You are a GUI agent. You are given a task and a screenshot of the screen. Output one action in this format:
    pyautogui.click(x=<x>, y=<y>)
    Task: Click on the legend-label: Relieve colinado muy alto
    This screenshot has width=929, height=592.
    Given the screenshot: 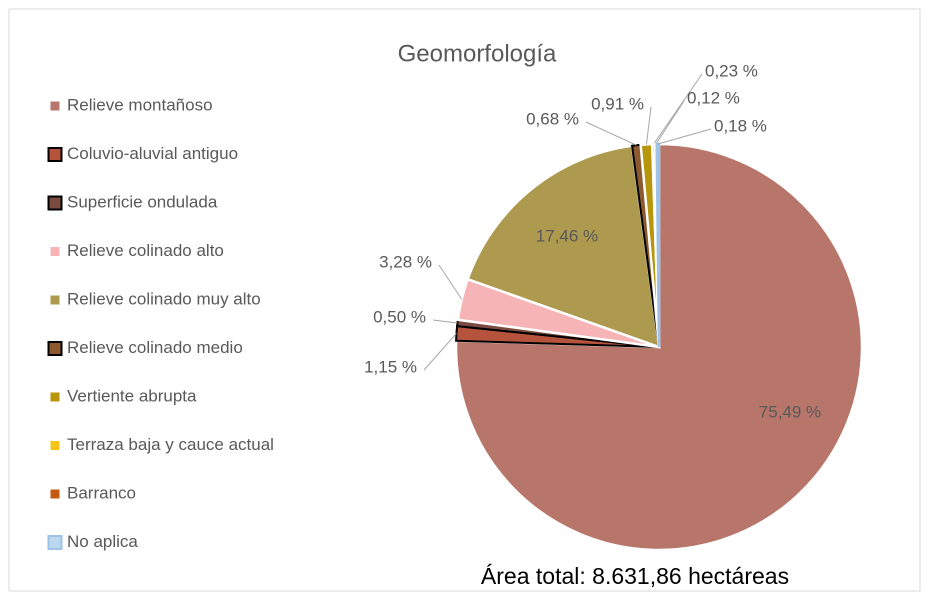 What is the action you would take?
    pyautogui.click(x=164, y=298)
    